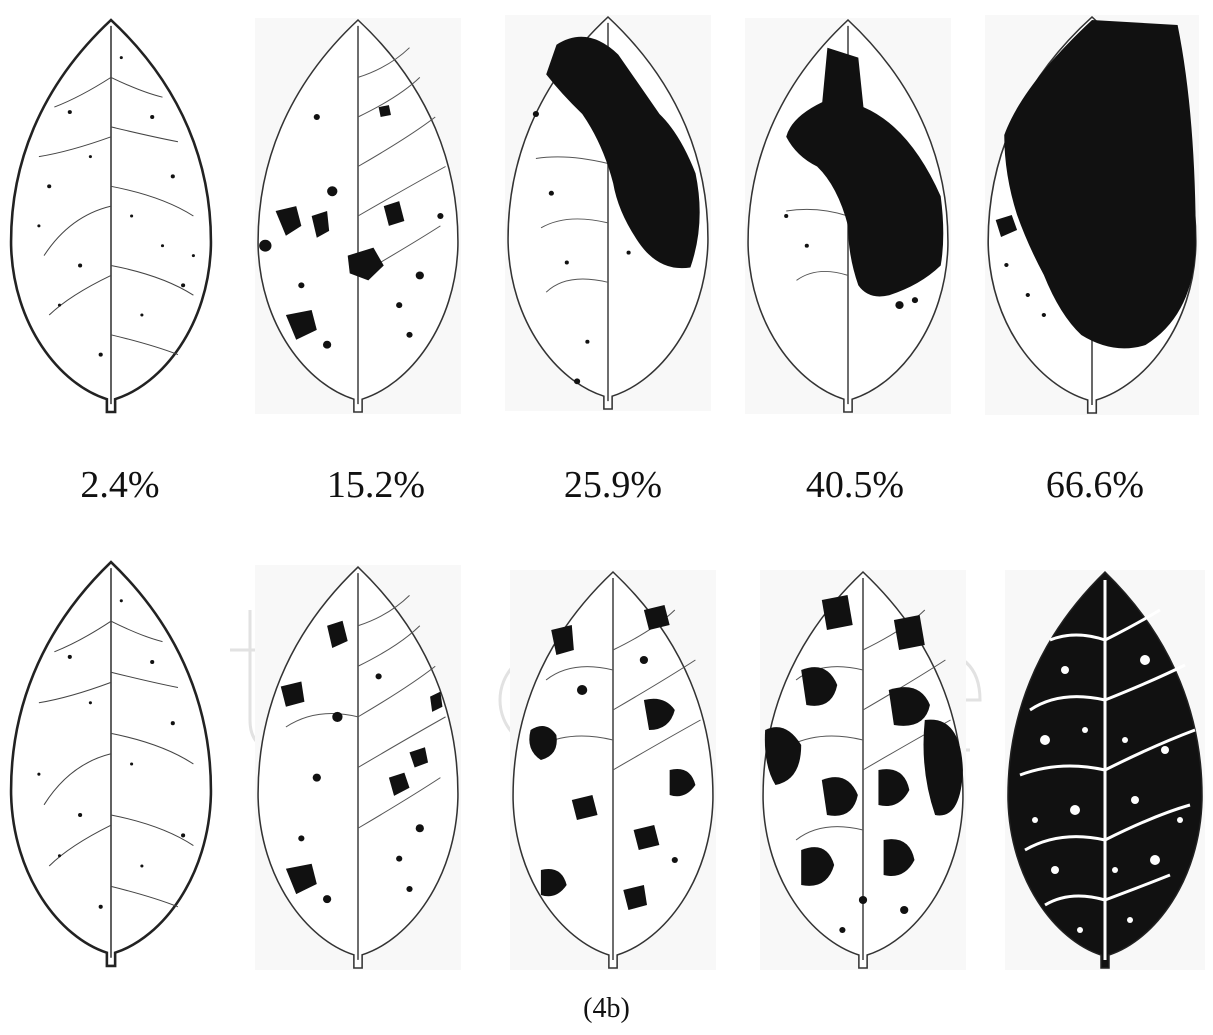  Describe the element at coordinates (613, 485) in the screenshot. I see `severity-label-3: 25.9%` at that location.